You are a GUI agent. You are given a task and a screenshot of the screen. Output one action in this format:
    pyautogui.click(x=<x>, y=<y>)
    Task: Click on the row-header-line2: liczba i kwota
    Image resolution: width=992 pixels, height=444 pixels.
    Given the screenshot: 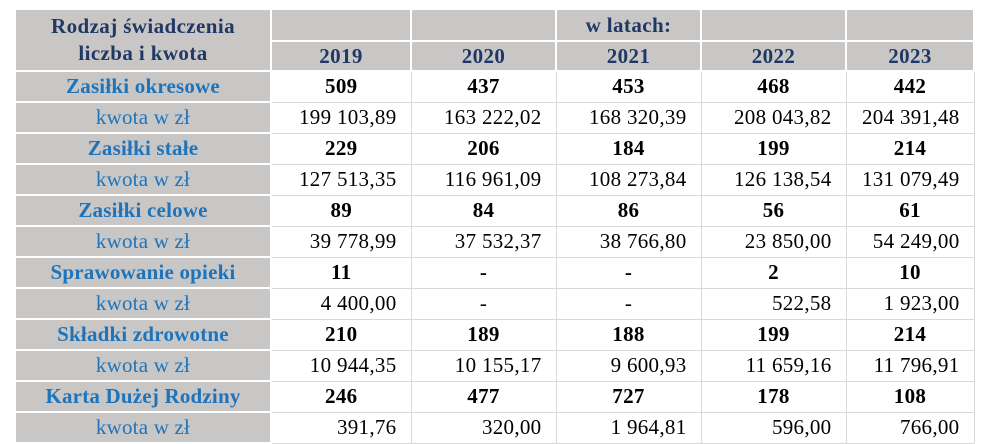 What is the action you would take?
    pyautogui.click(x=143, y=53)
    